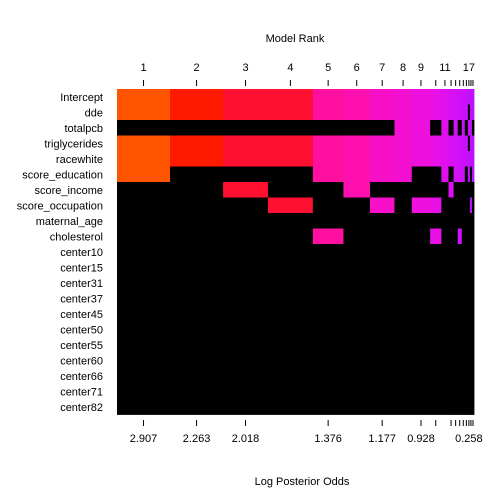 This screenshot has width=504, height=504. I want to click on chart-title: Model Rank, so click(295, 39).